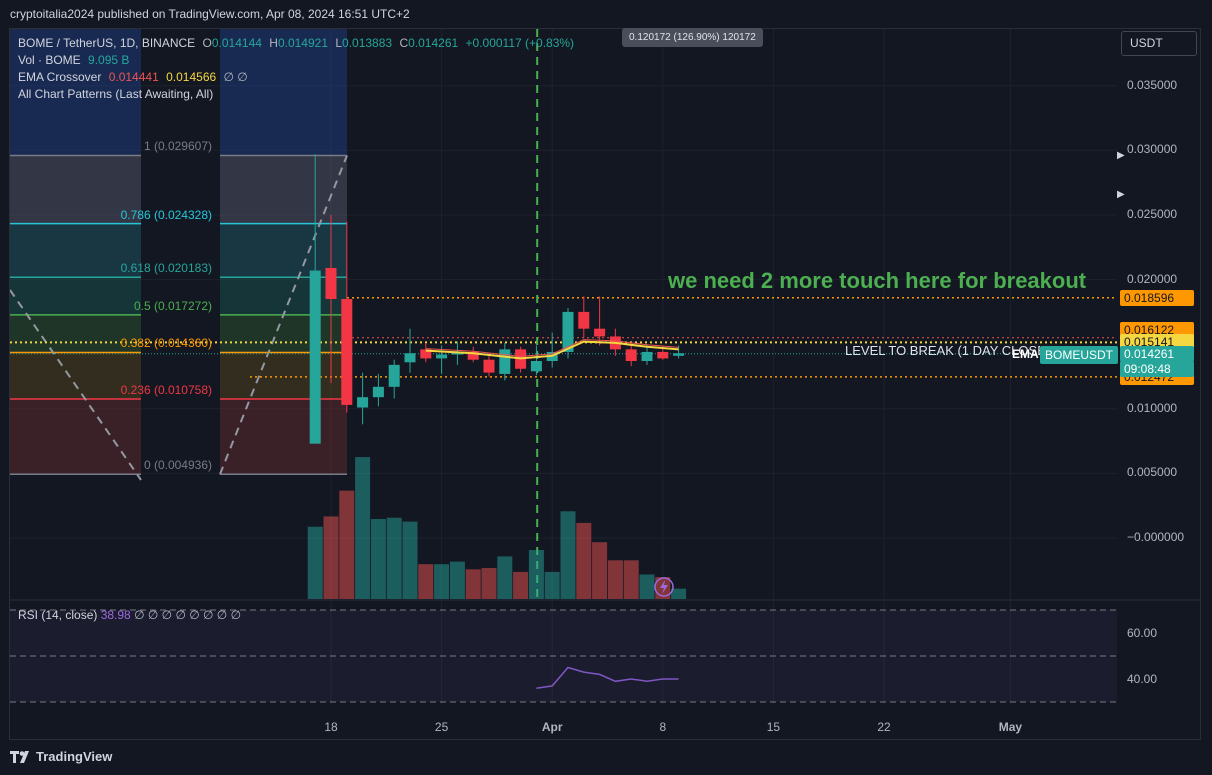  What do you see at coordinates (172, 305) in the screenshot?
I see `fib-label: 0.5 (0.017272)` at bounding box center [172, 305].